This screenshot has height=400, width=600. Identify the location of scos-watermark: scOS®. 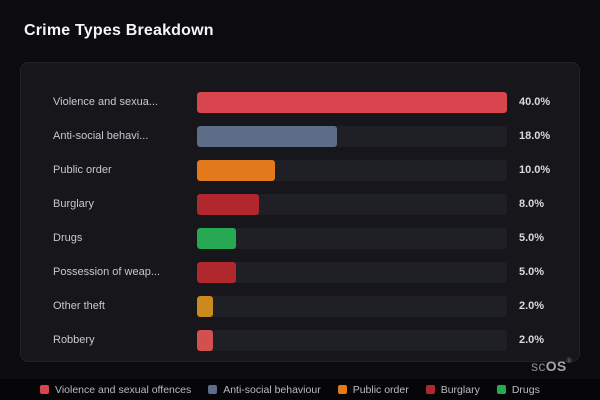
(551, 366).